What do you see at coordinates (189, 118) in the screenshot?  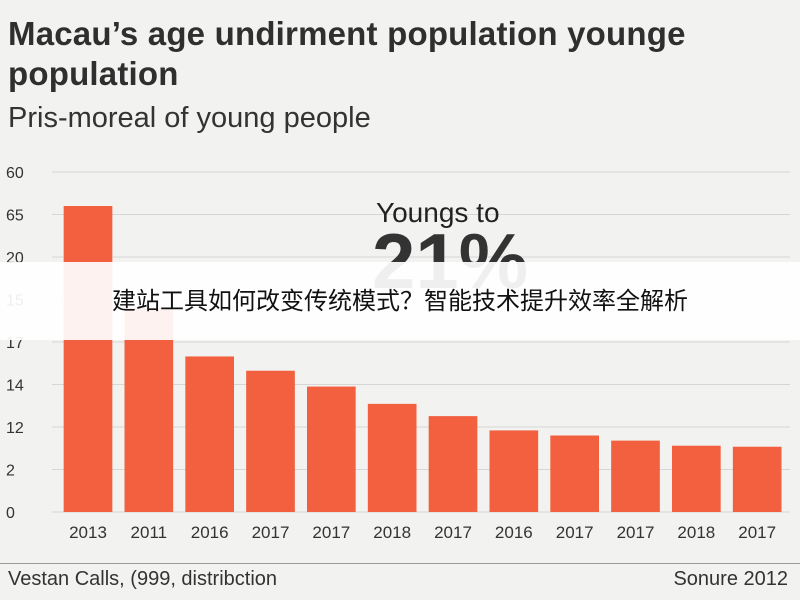 I see `chart-subtitle: Pris-moreal of young people` at bounding box center [189, 118].